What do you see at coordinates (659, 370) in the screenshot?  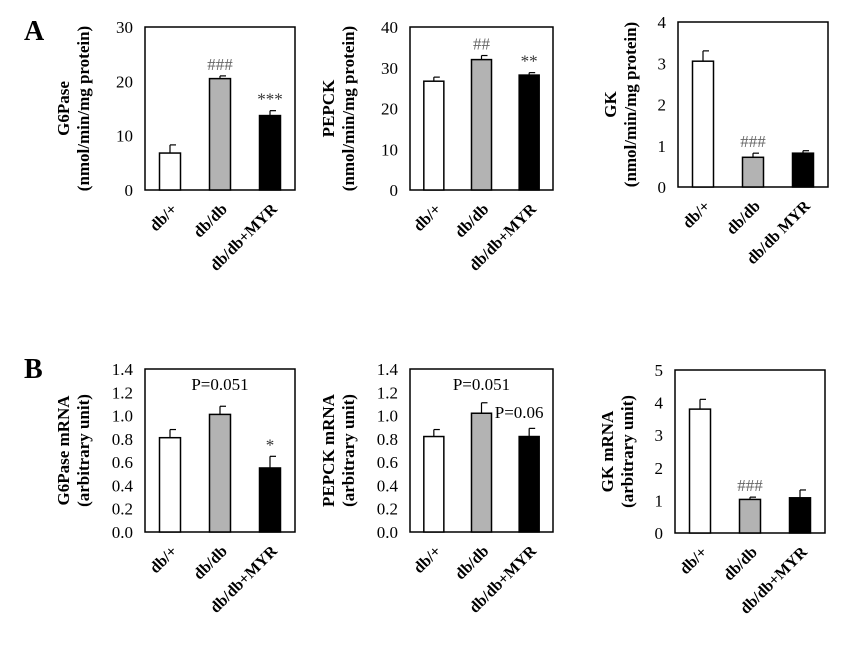 I see `y-tick-label: 5` at bounding box center [659, 370].